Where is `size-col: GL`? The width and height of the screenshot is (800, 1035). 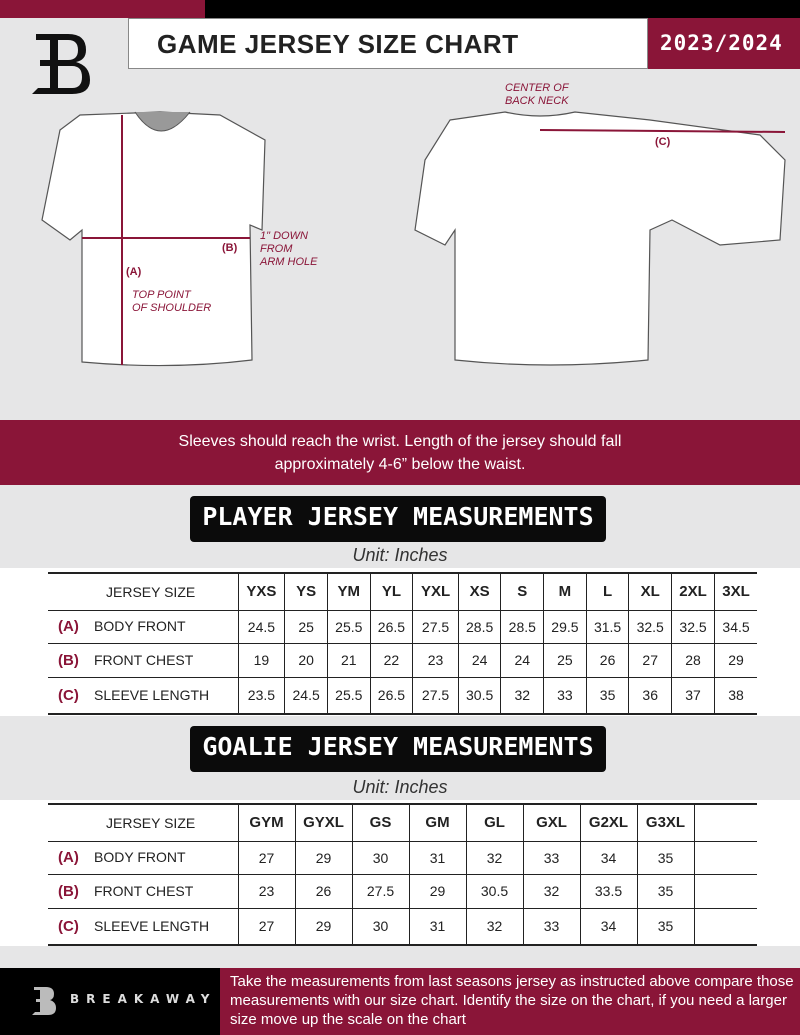 size-col: GL is located at coordinates (494, 822).